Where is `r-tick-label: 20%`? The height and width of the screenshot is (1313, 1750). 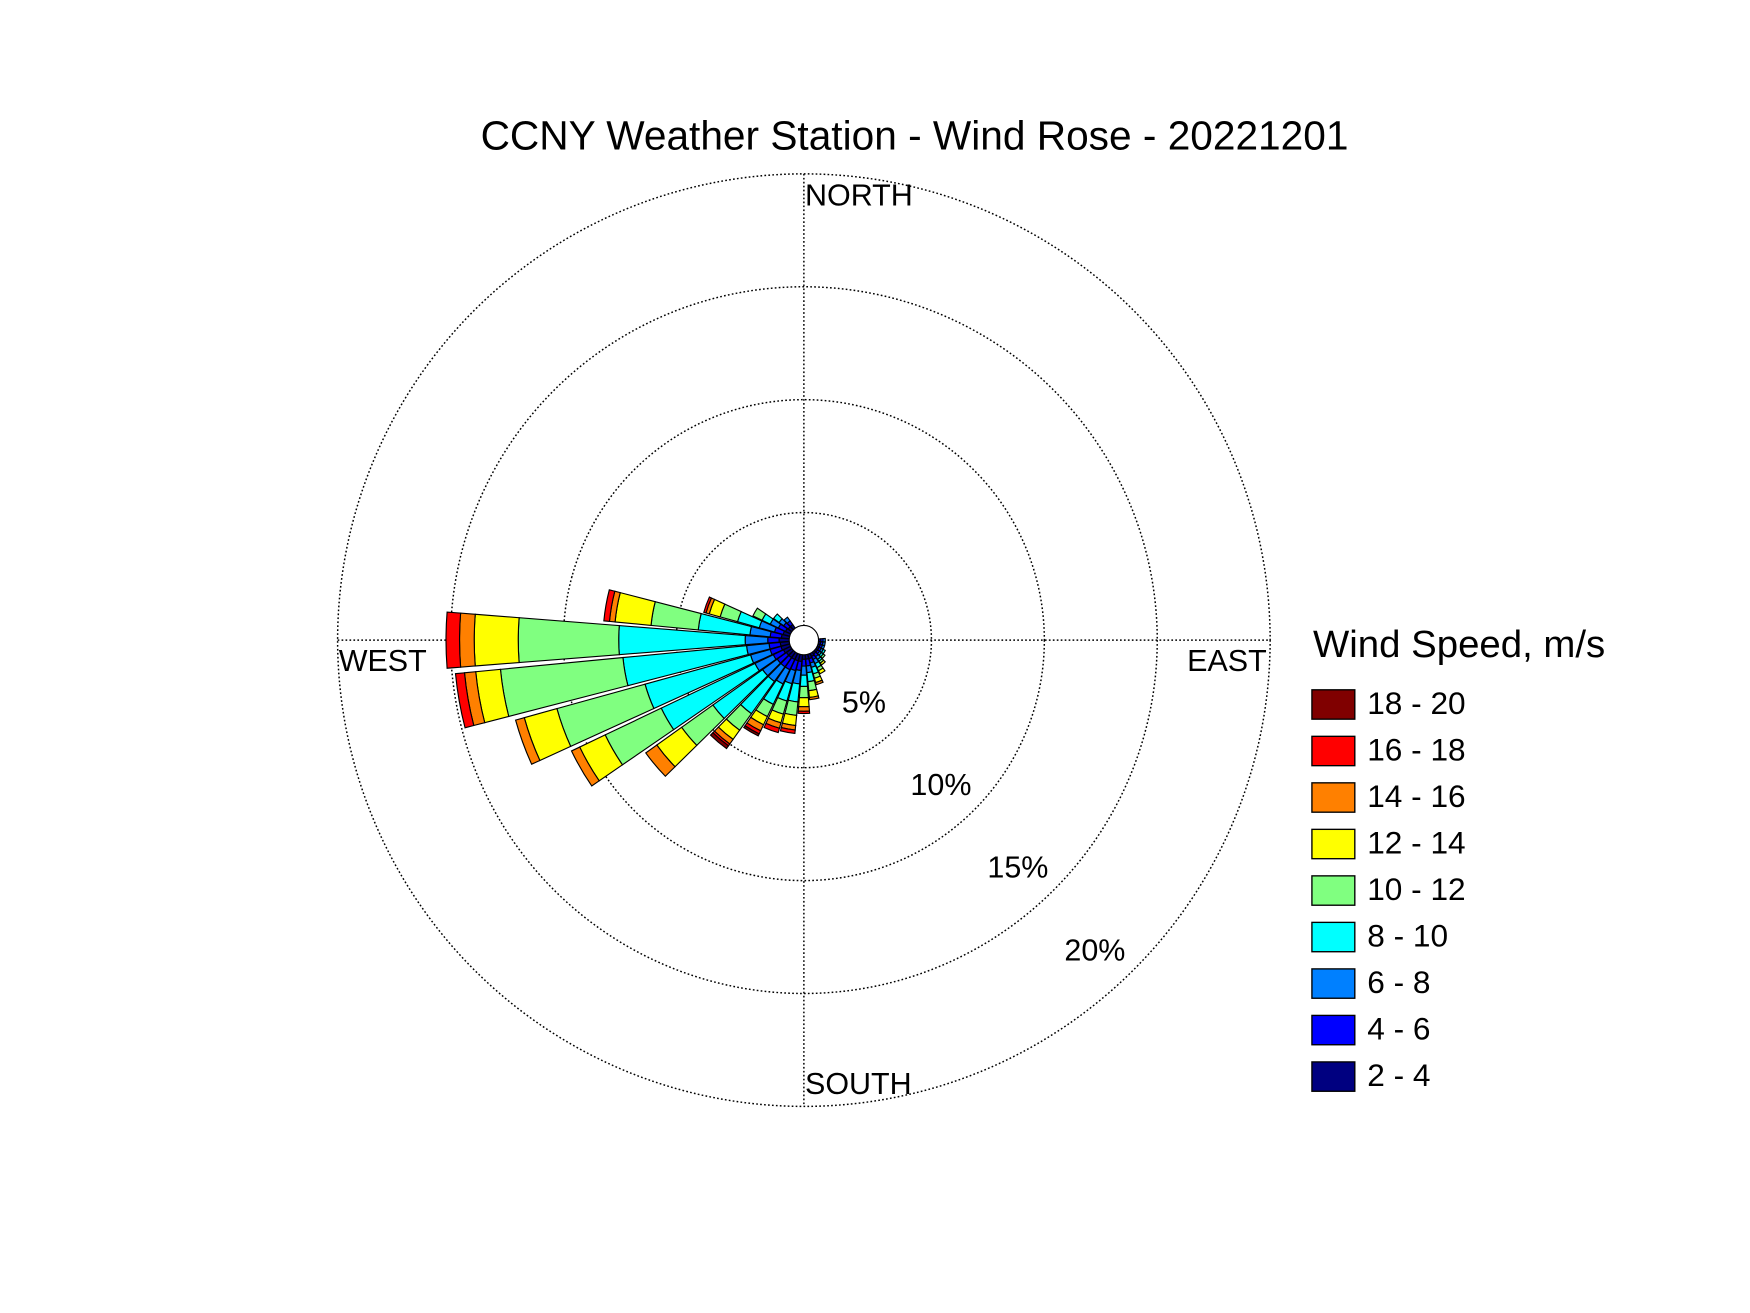 r-tick-label: 20% is located at coordinates (1094, 950).